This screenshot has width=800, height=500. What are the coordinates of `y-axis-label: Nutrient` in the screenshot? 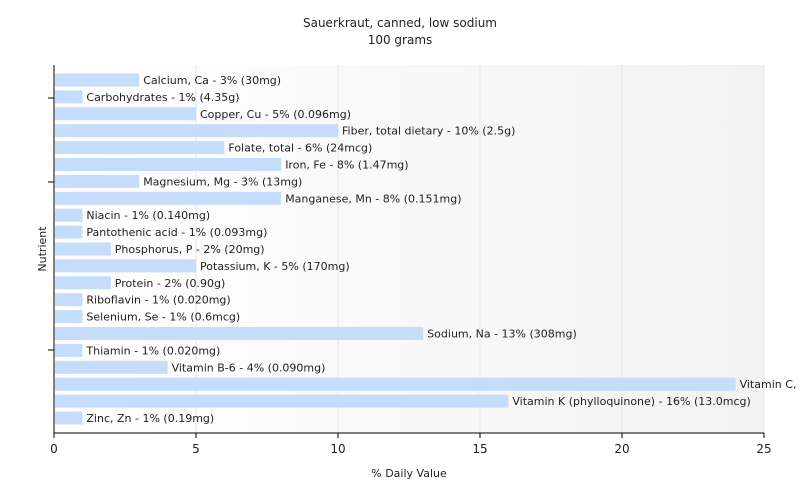 It's located at (42, 249).